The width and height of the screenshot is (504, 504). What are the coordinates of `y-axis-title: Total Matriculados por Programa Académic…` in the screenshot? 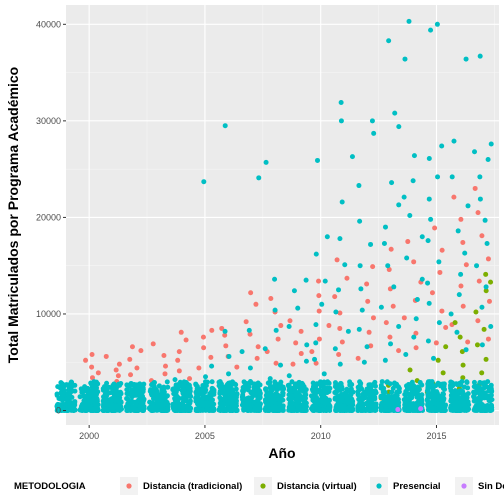 It's located at (13, 215).